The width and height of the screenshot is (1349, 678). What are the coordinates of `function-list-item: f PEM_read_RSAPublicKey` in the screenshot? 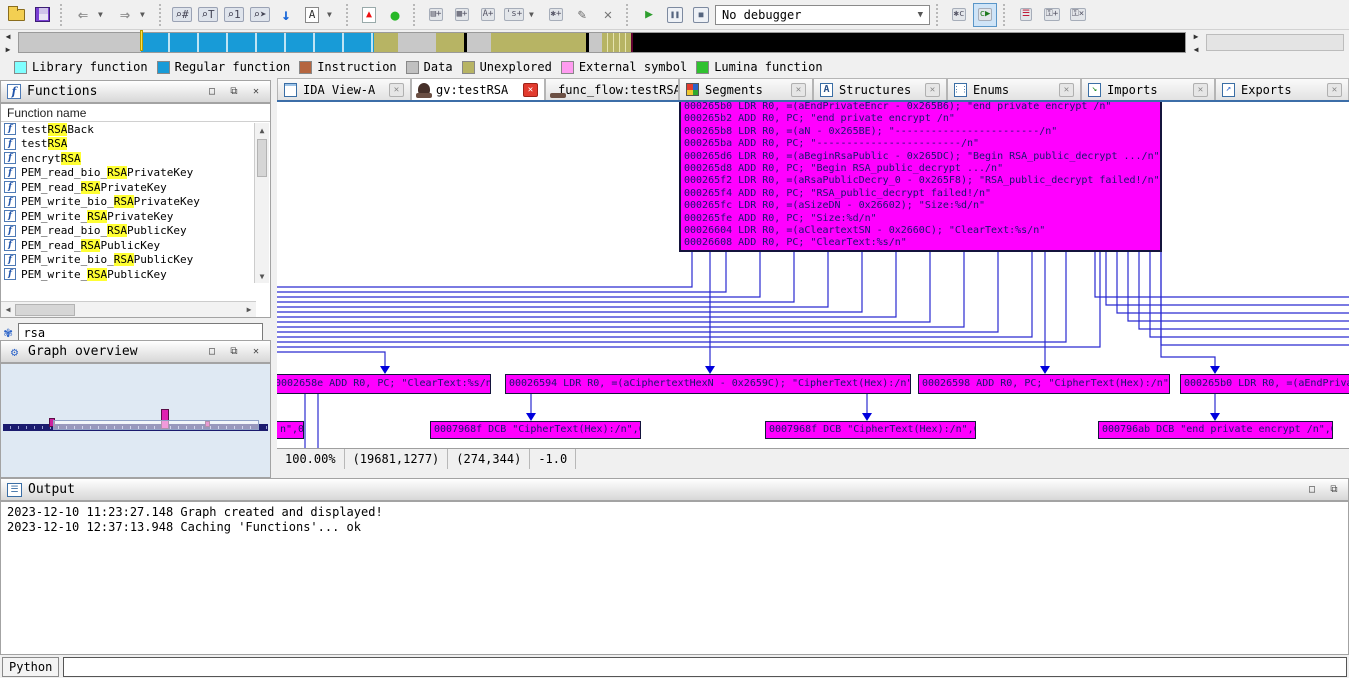 It's located at (135, 245).